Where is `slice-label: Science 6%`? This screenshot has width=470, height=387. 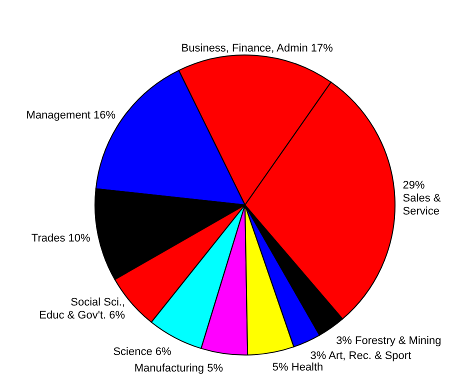
slice-label: Science 6% is located at coordinates (142, 352).